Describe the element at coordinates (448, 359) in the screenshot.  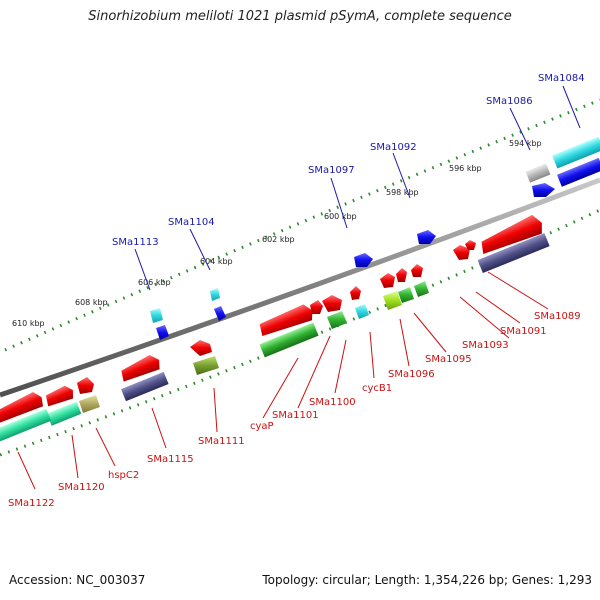
I see `label-SMa1095: SMa1095` at that location.